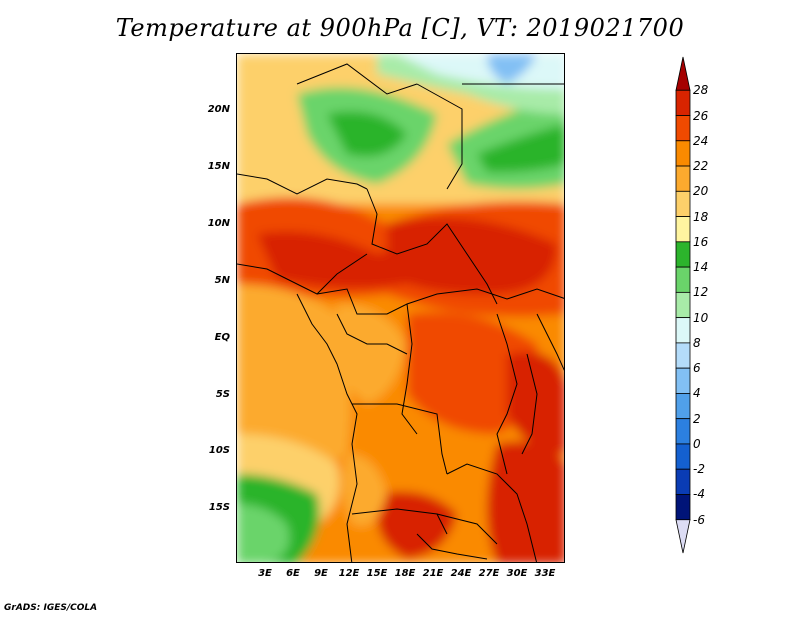 This screenshot has width=800, height=618. Describe the element at coordinates (377, 573) in the screenshot. I see `lon-label: 15E` at that location.